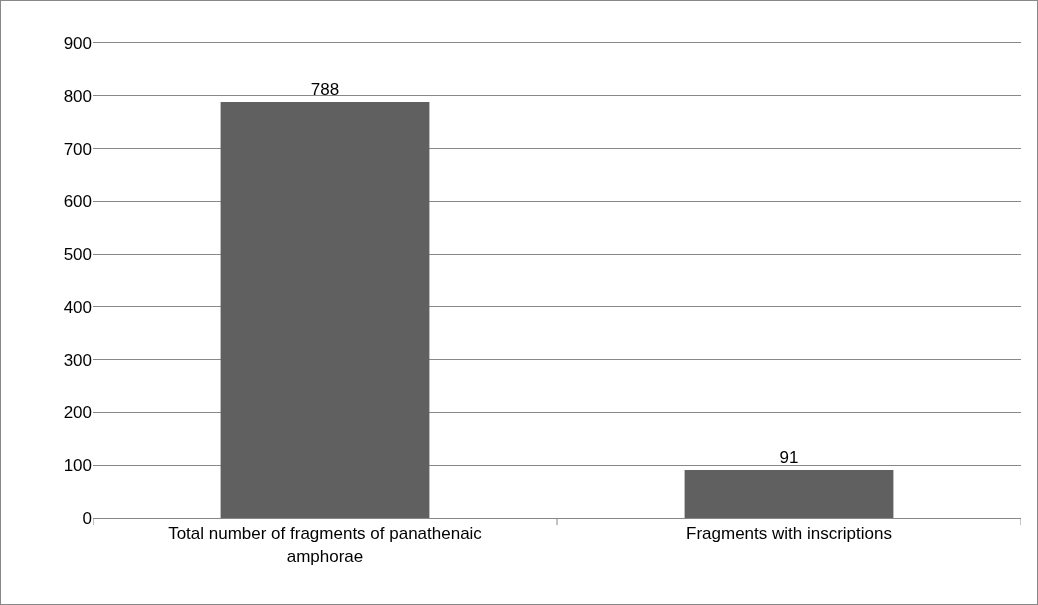  What do you see at coordinates (77, 360) in the screenshot?
I see `y-tick-label: 300` at bounding box center [77, 360].